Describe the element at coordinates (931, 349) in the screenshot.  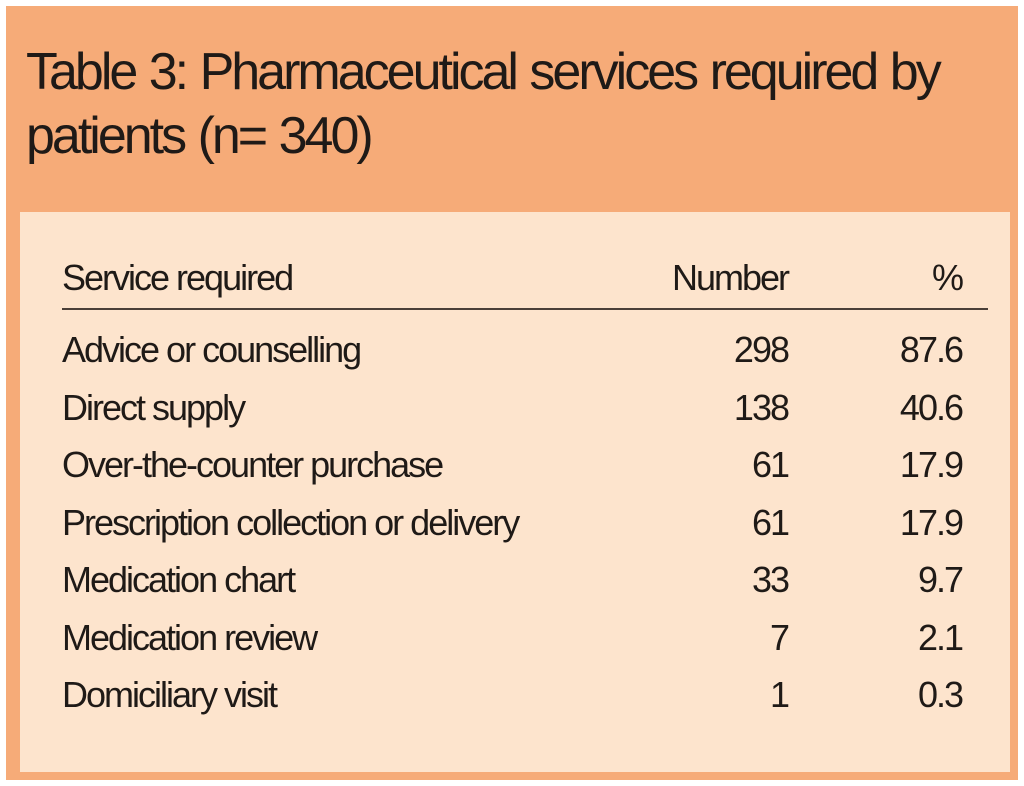
I see `cell-percent: 87.6` at that location.